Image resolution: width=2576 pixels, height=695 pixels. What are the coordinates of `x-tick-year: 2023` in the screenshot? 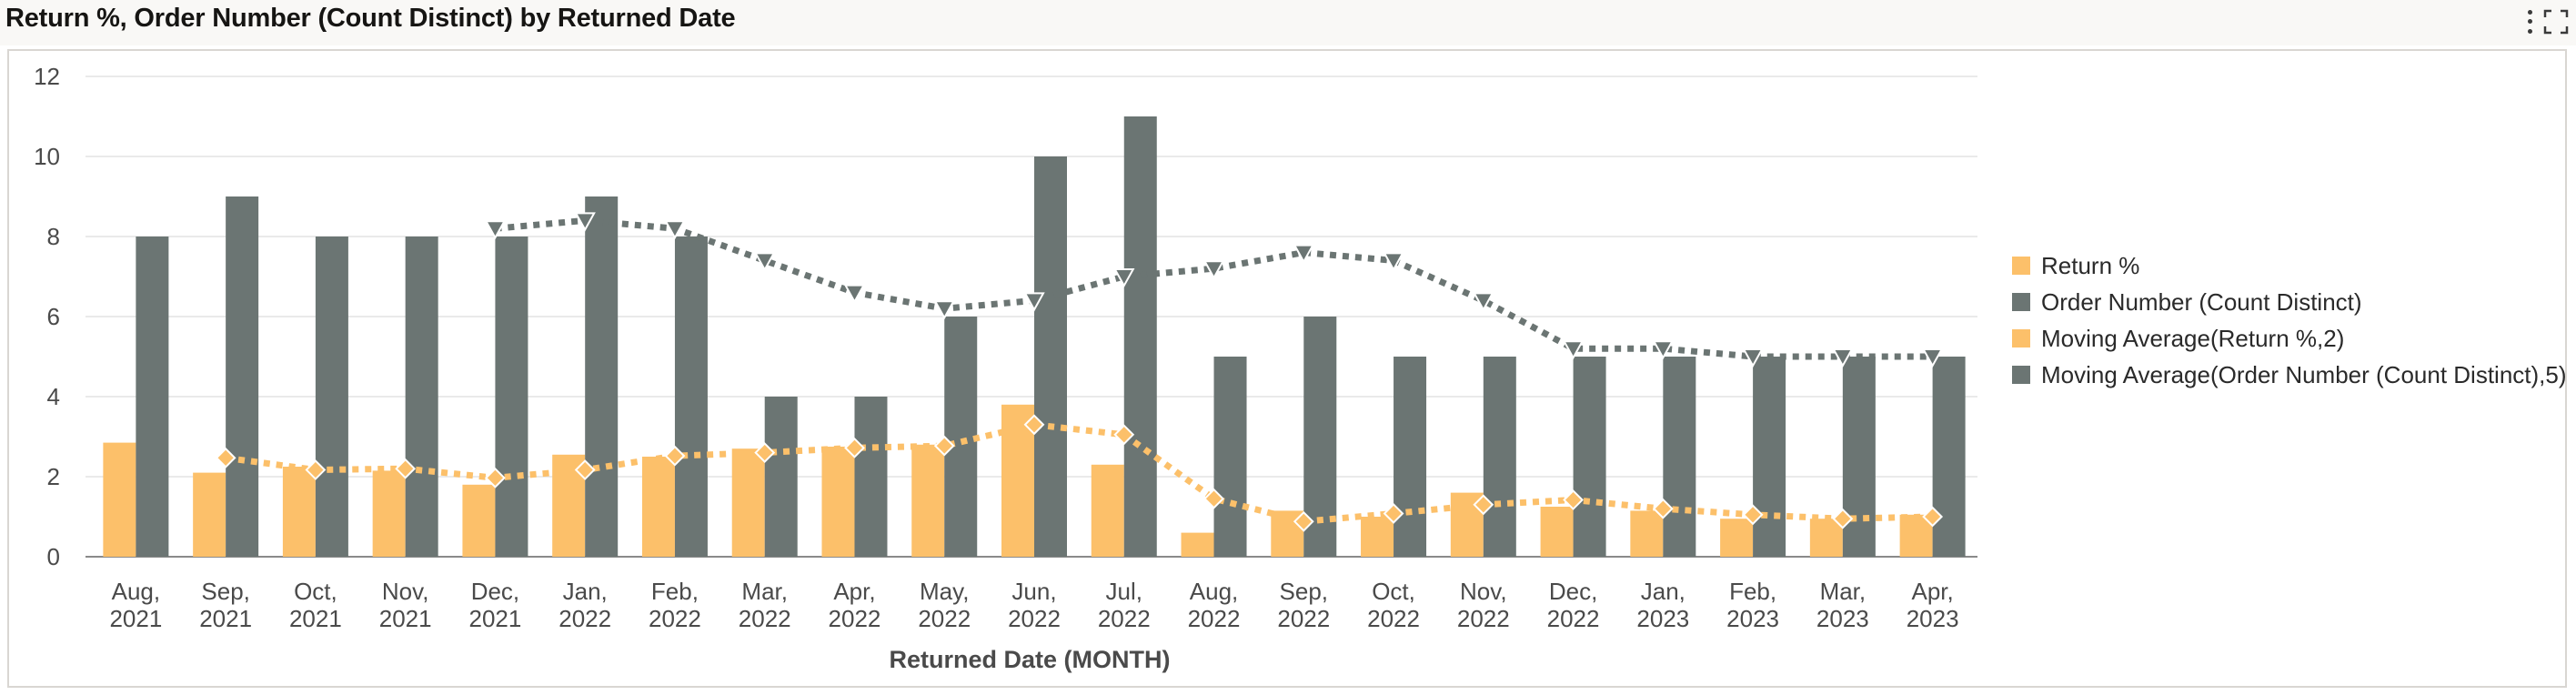 It's located at (1752, 618).